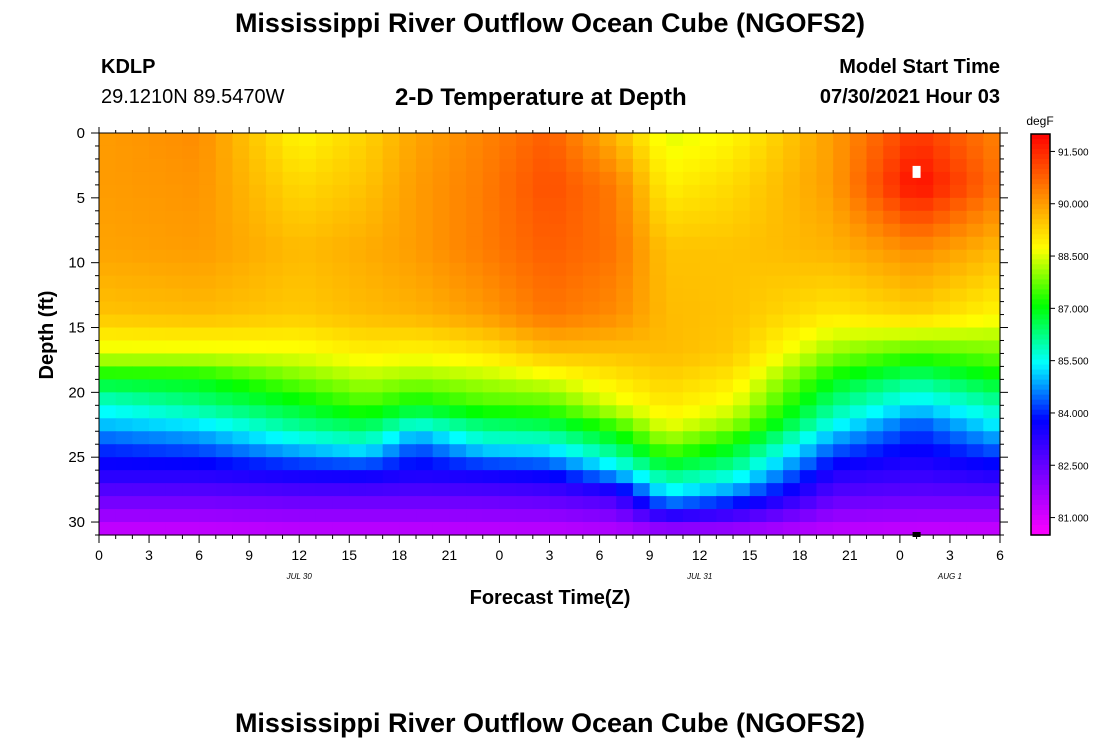 This screenshot has height=750, width=1100. Describe the element at coordinates (299, 555) in the screenshot. I see `x-tick-label: 12` at that location.